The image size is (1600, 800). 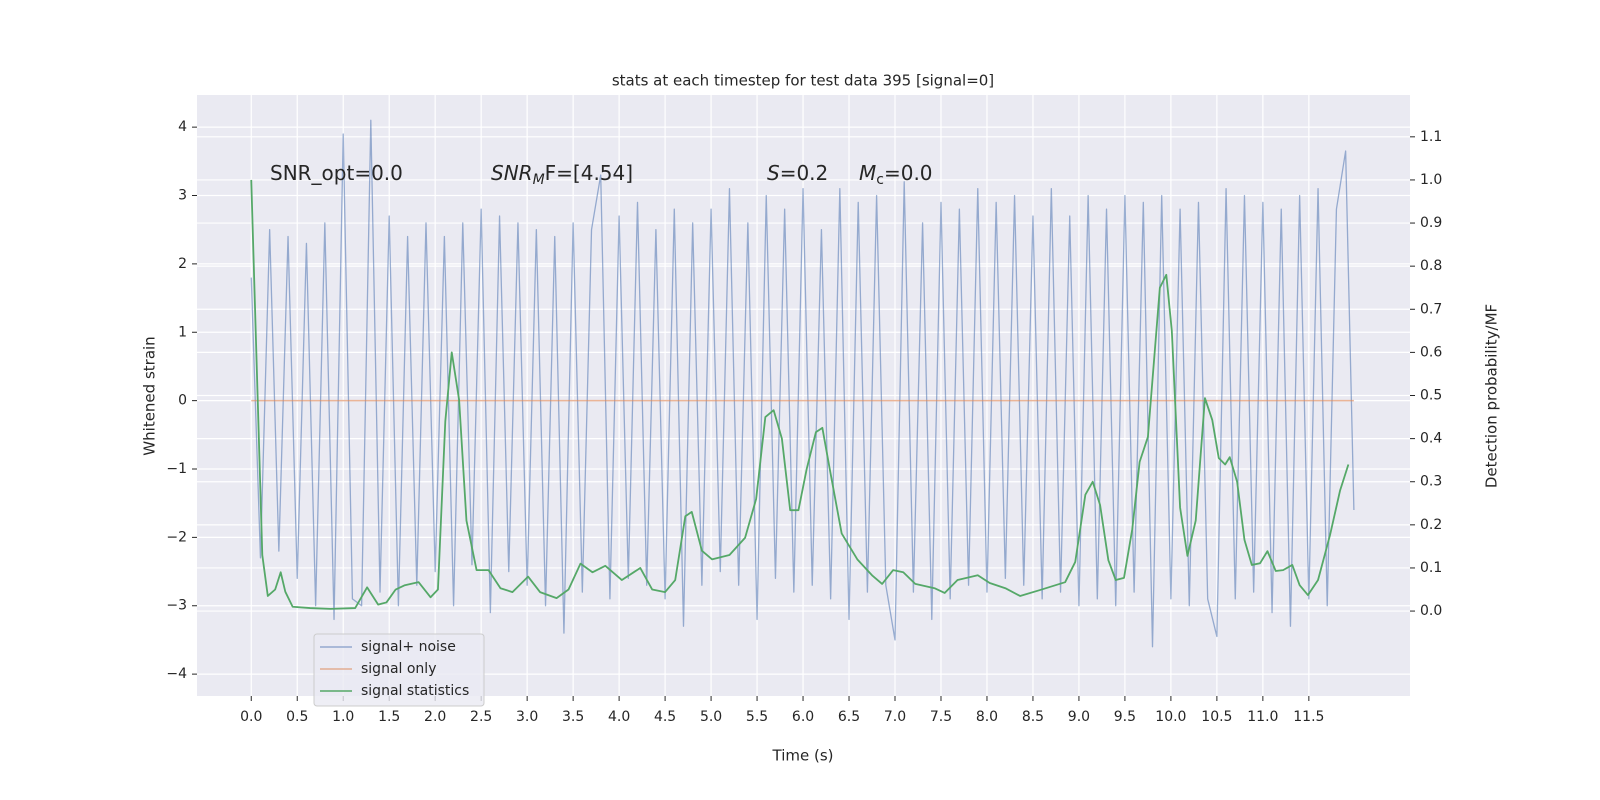 What do you see at coordinates (527, 717) in the screenshot?
I see `x-tick-label: 3.0` at bounding box center [527, 717].